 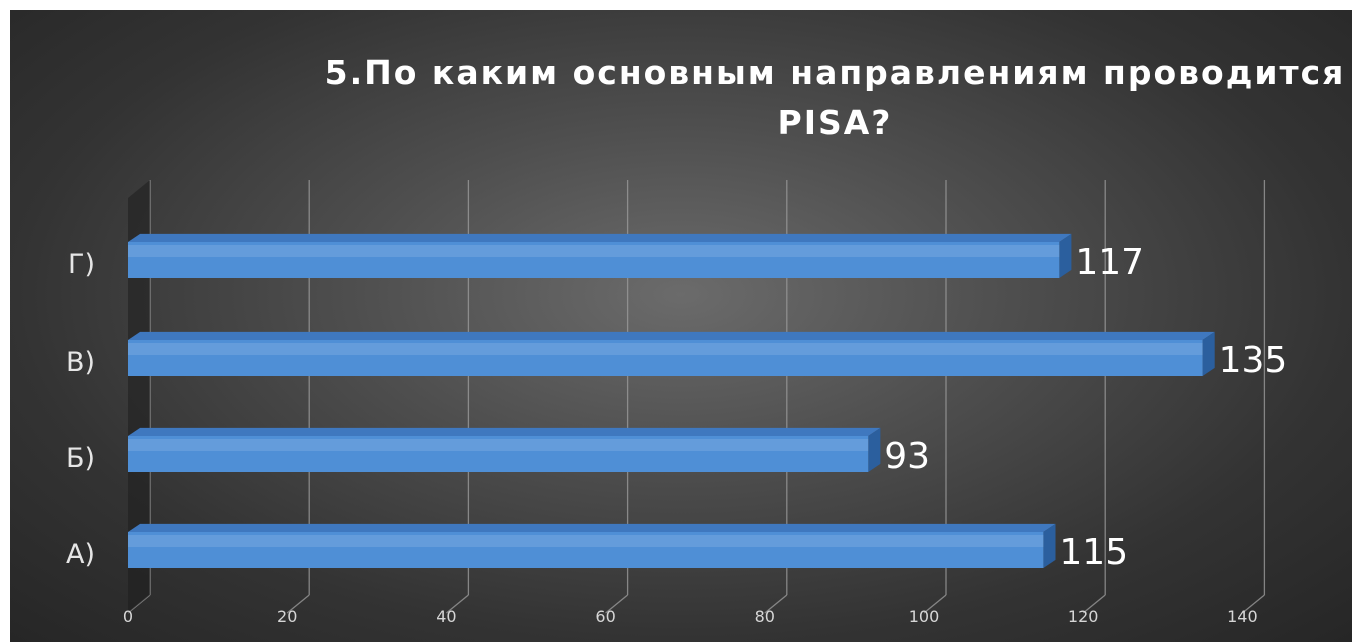 What do you see at coordinates (605, 616) in the screenshot?
I see `x-tick-label: 60` at bounding box center [605, 616].